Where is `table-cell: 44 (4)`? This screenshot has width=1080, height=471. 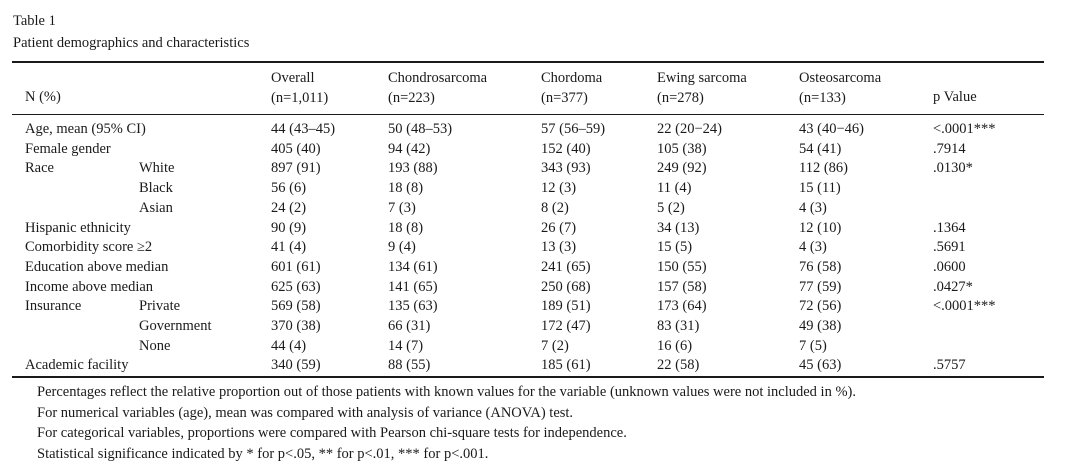 table-cell: 44 (4) is located at coordinates (289, 346).